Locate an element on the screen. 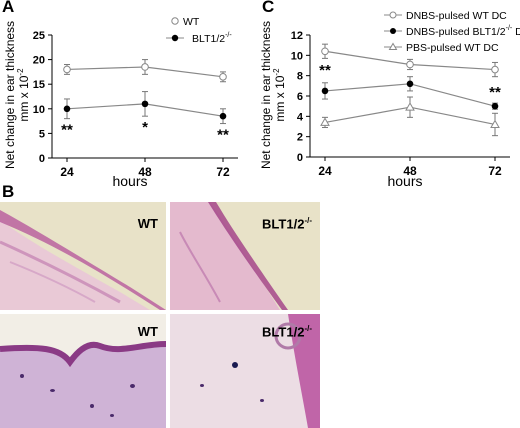 The image size is (520, 428). chart-c-y-tick-label: 2 is located at coordinates (300, 138).